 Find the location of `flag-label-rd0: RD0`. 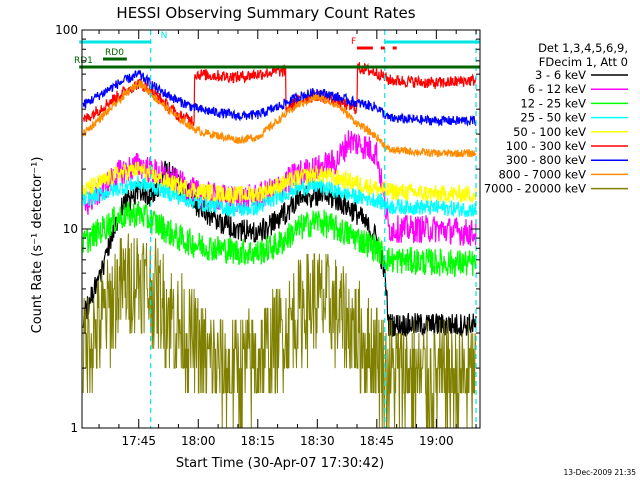

flag-label-rd0: RD0 is located at coordinates (114, 53).